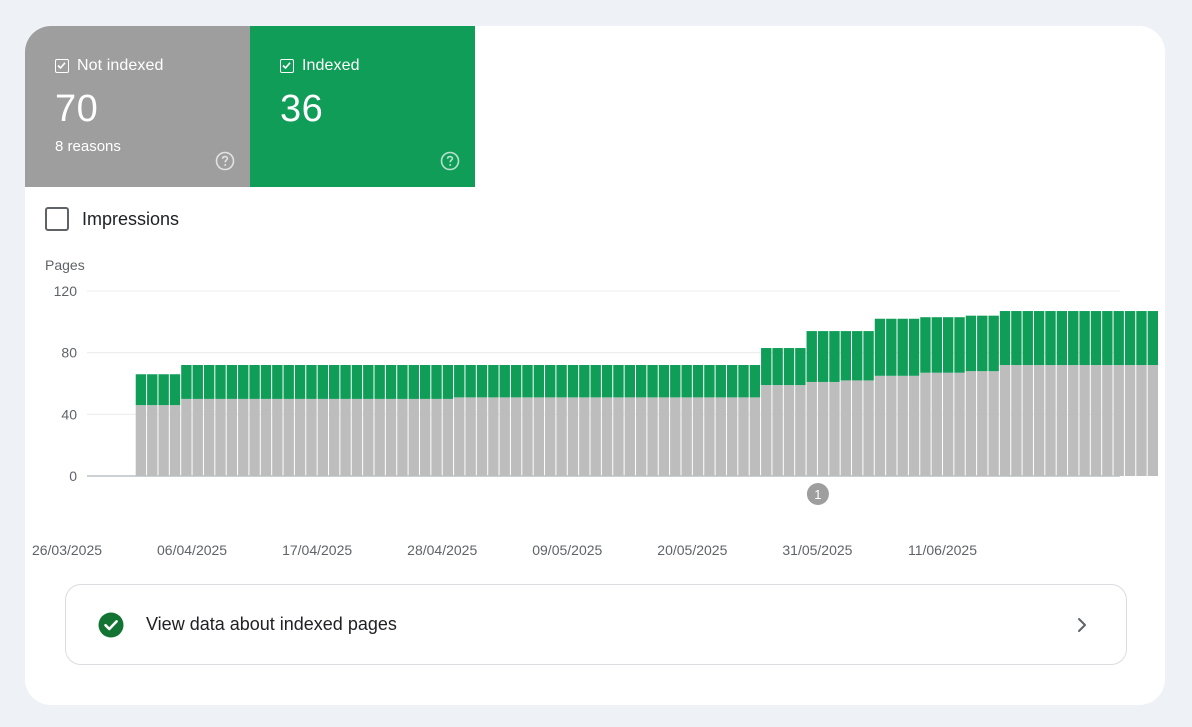 Image resolution: width=1192 pixels, height=727 pixels. What do you see at coordinates (320, 66) in the screenshot?
I see `indexed-toggle: Indexed` at bounding box center [320, 66].